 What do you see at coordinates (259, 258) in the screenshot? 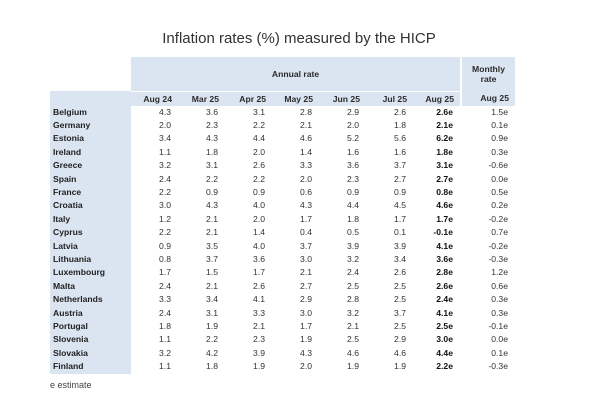
I see `annual-rate-cell: 3.6` at bounding box center [259, 258].